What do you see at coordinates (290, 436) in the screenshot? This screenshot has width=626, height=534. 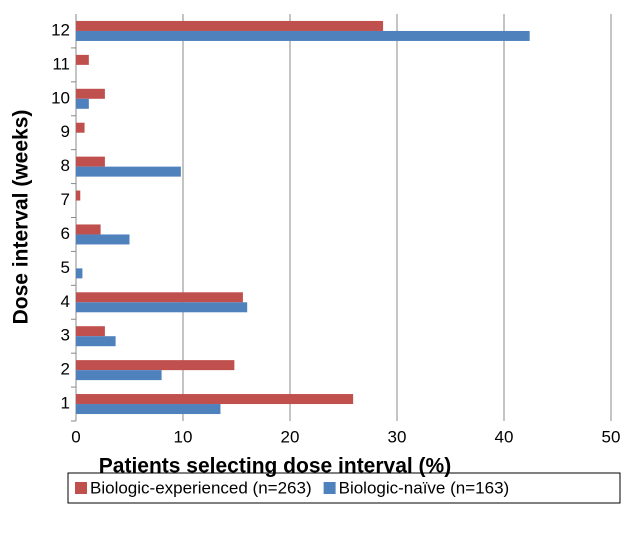 I see `x-tick-label: 20` at bounding box center [290, 436].